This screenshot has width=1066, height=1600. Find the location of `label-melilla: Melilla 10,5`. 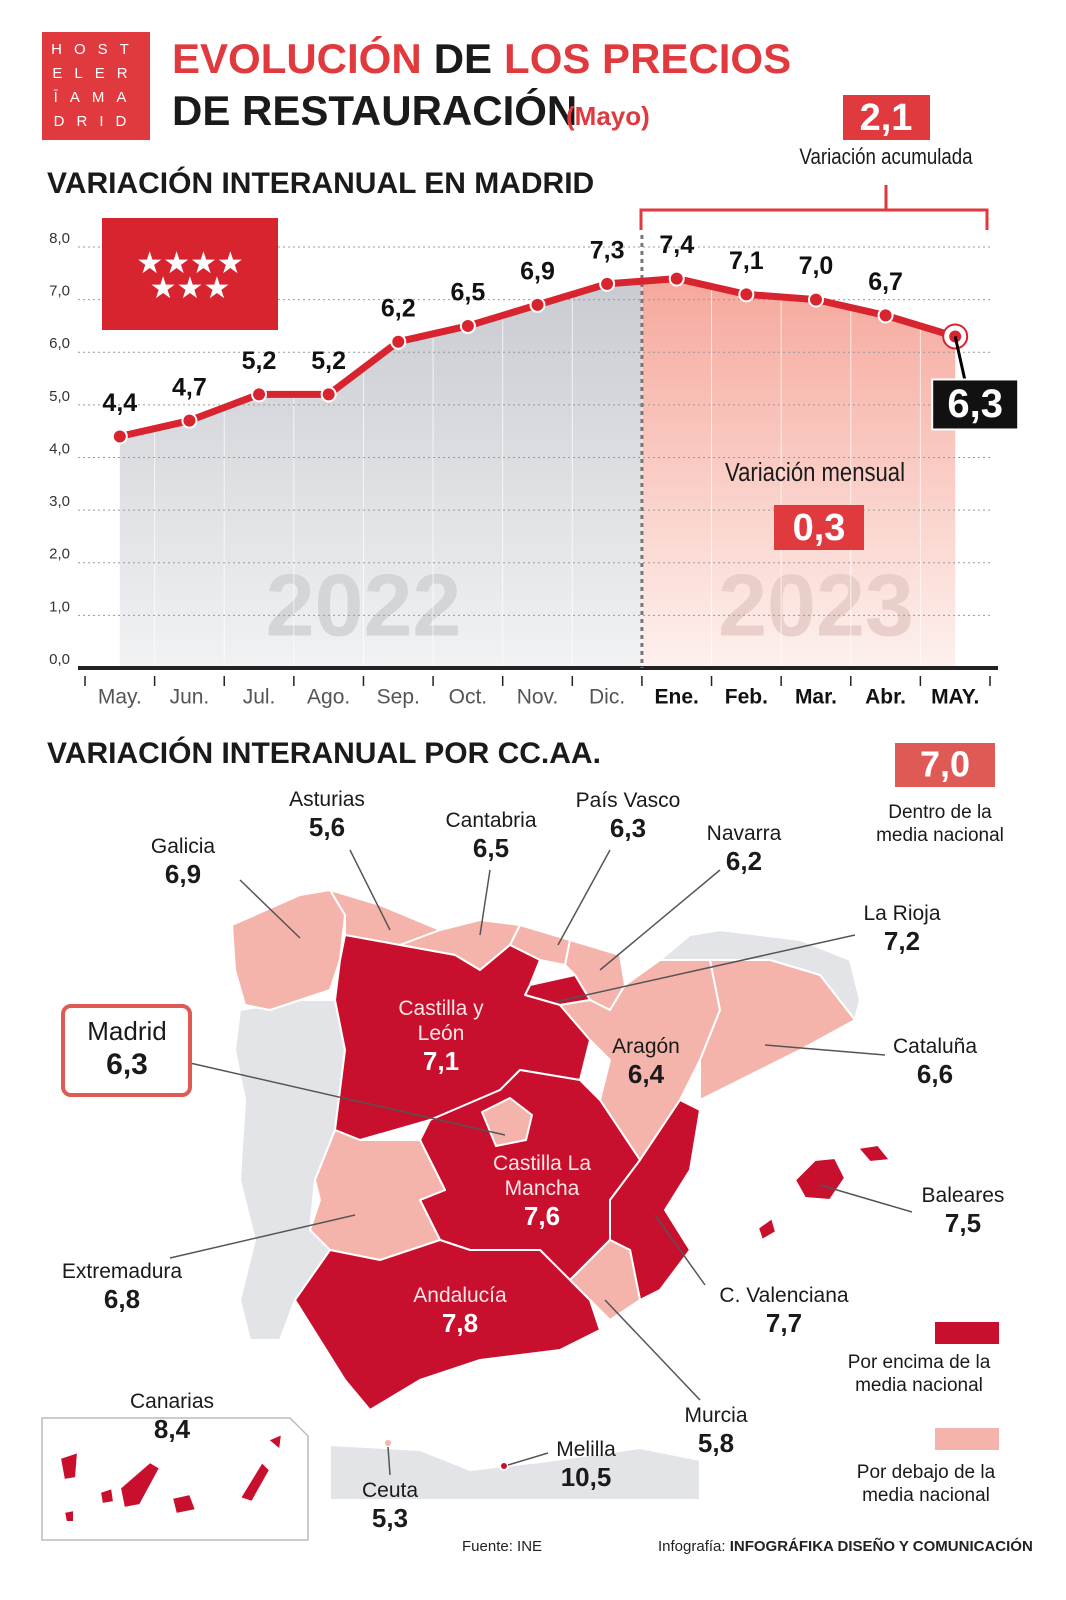

label-melilla: Melilla 10,5 is located at coordinates (586, 1465).